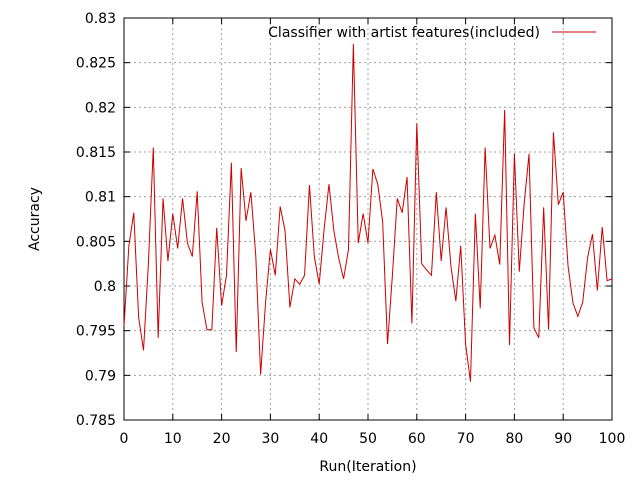 This screenshot has width=640, height=480. I want to click on x-tick-label: 70, so click(466, 439).